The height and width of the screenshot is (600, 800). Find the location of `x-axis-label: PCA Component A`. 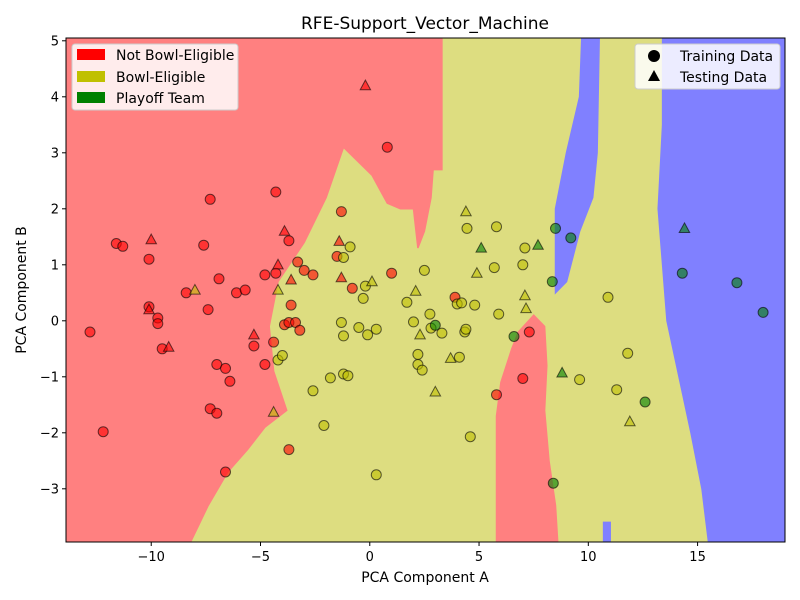

x-axis-label: PCA Component A is located at coordinates (425, 578).